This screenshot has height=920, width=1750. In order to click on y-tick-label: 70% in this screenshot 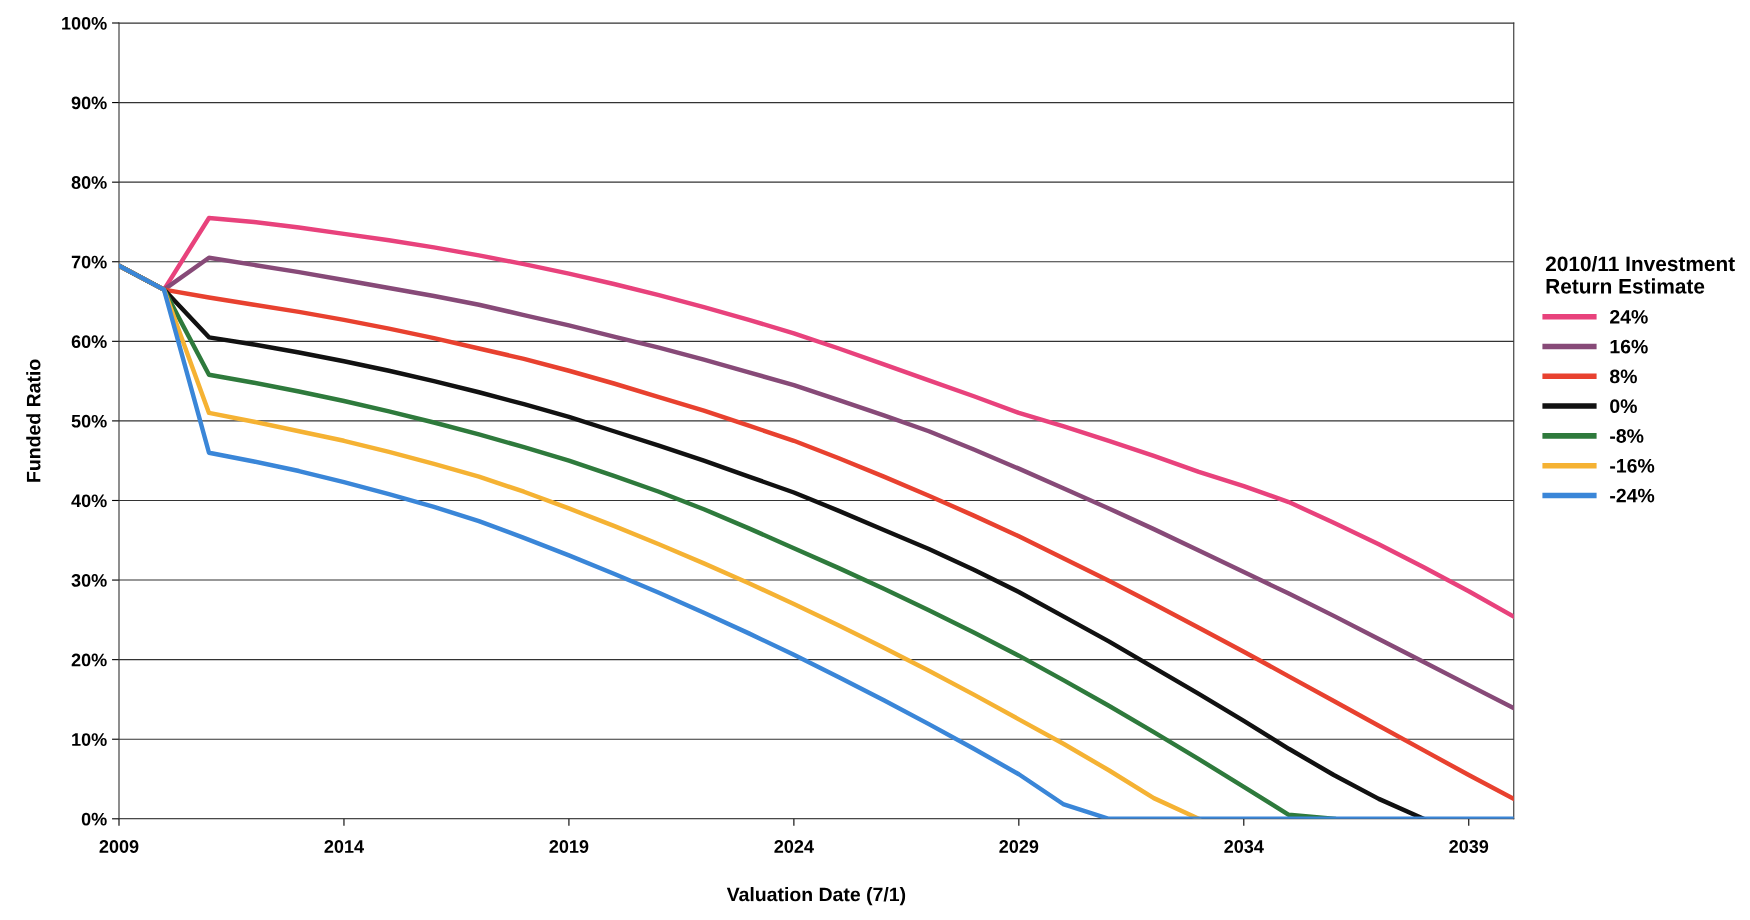, I will do `click(89, 262)`.